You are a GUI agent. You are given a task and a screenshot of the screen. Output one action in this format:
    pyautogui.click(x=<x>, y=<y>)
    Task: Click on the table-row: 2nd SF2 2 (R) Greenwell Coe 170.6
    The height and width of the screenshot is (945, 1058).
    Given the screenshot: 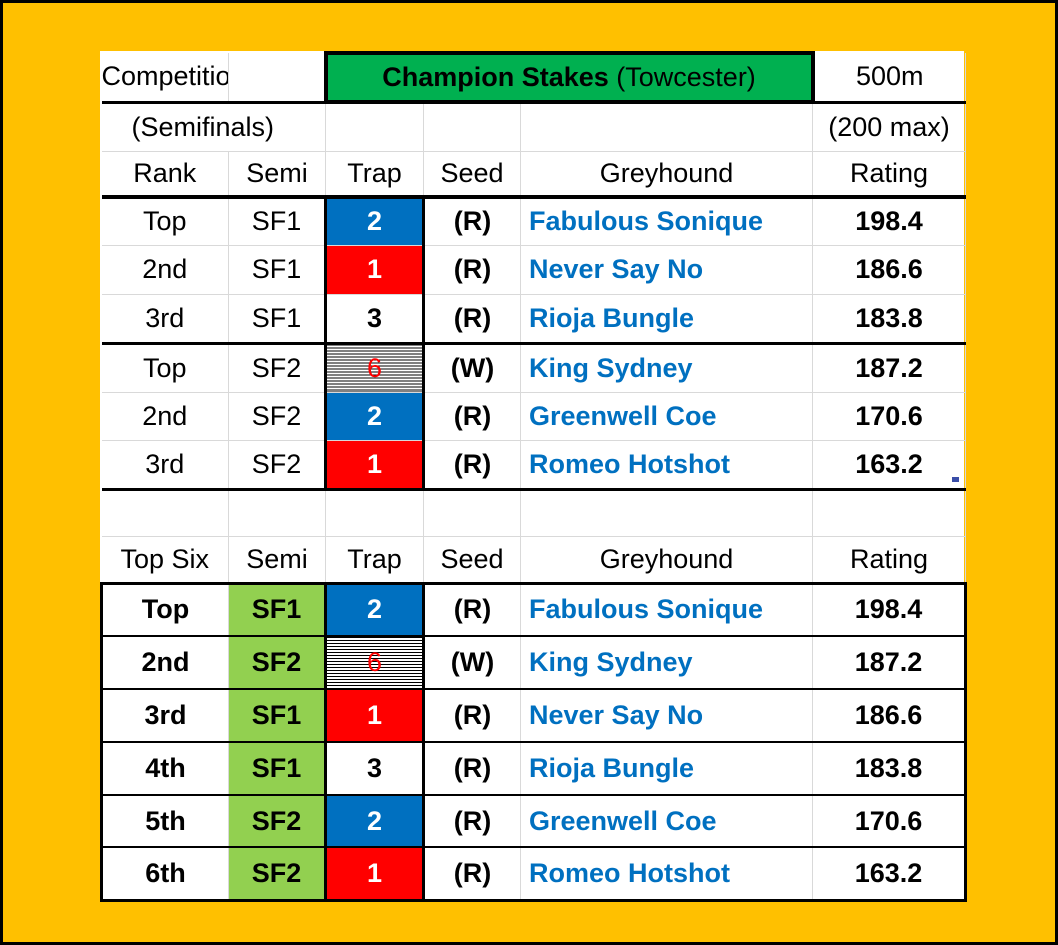 What is the action you would take?
    pyautogui.click(x=534, y=416)
    